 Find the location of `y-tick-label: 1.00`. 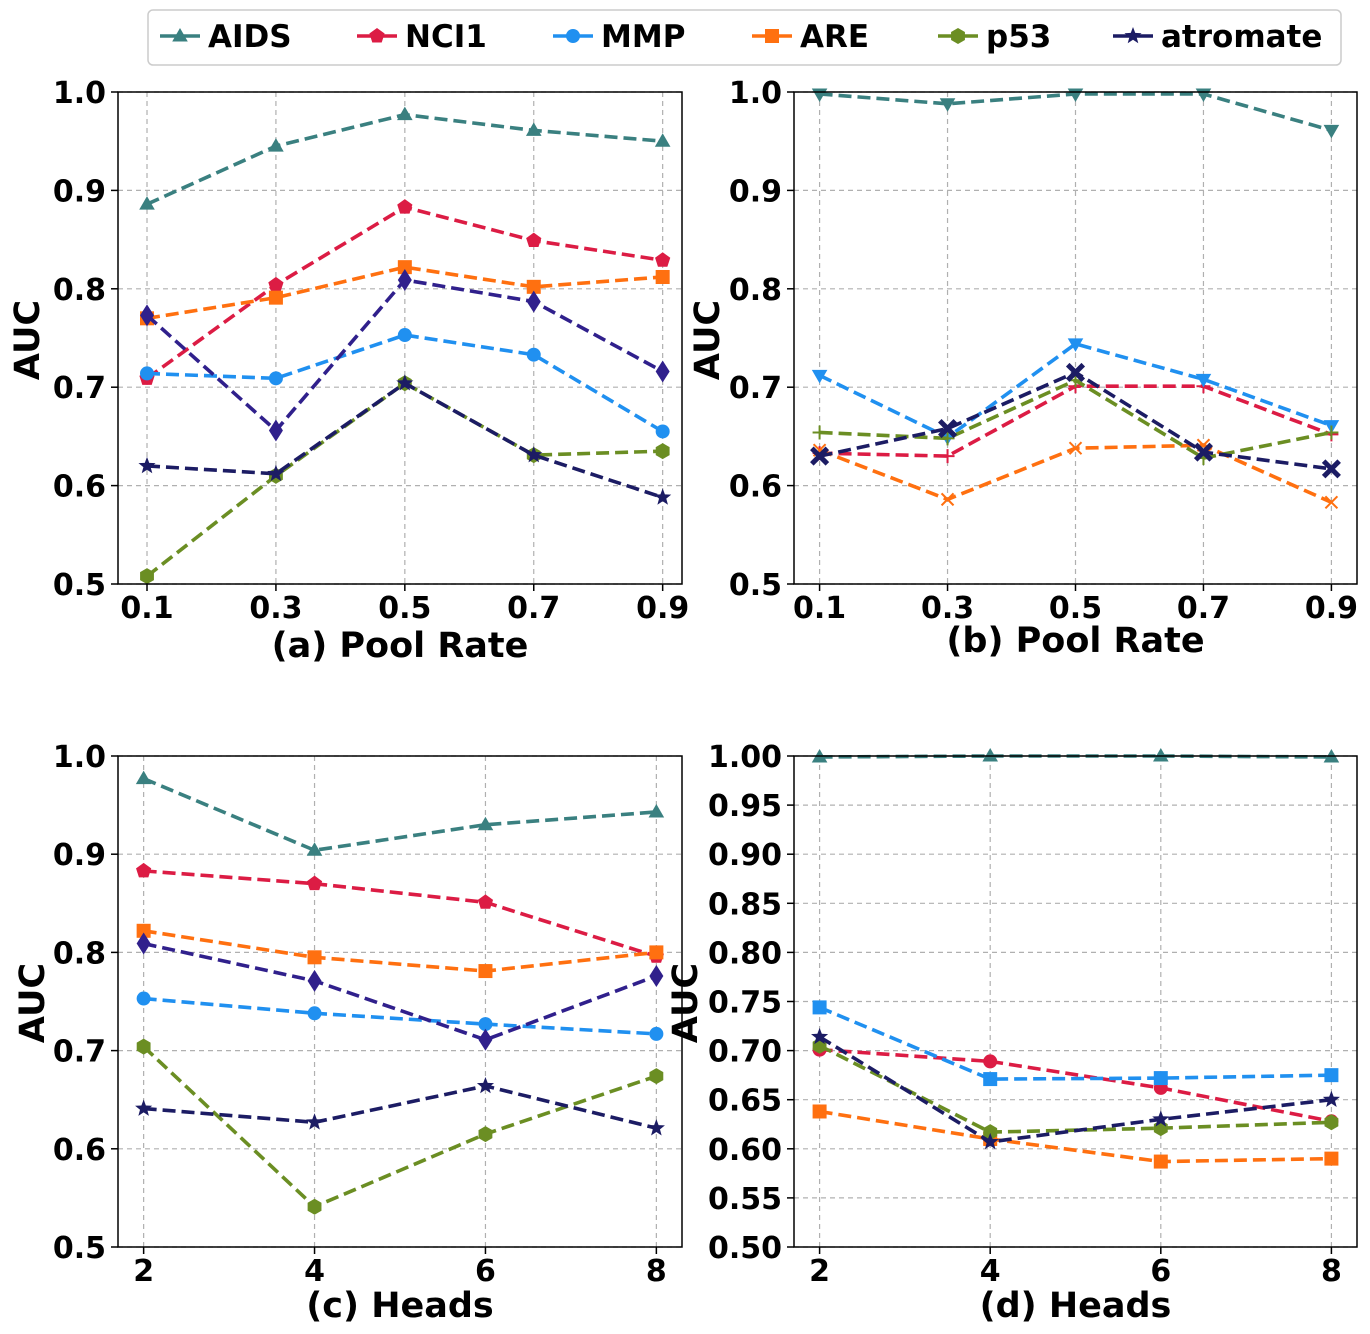

y-tick-label: 1.00 is located at coordinates (745, 757).